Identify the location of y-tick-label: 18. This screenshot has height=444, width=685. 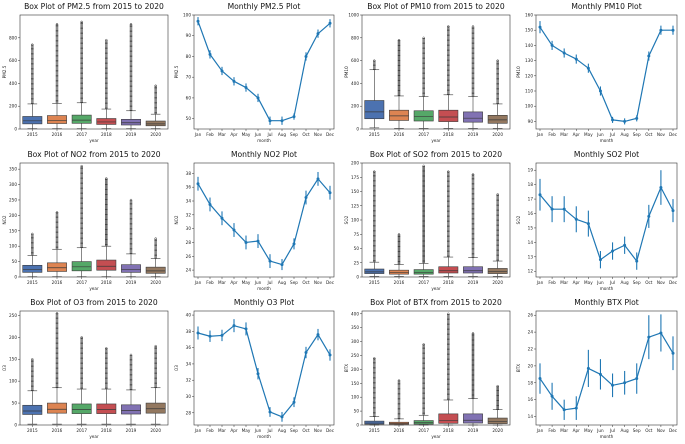
(531, 184).